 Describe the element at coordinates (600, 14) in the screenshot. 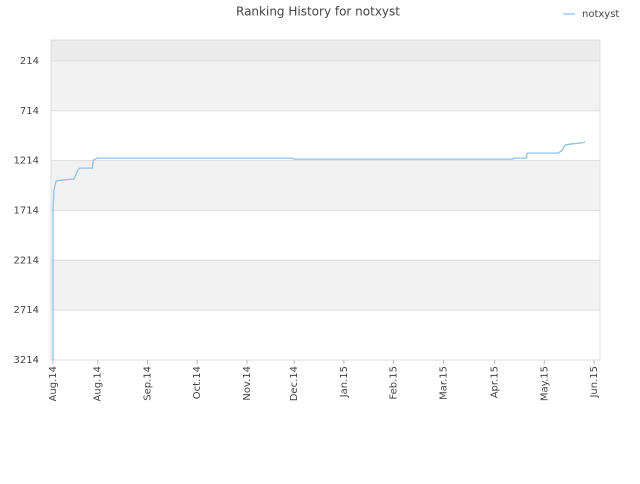

I see `legend-label: notxyst` at that location.